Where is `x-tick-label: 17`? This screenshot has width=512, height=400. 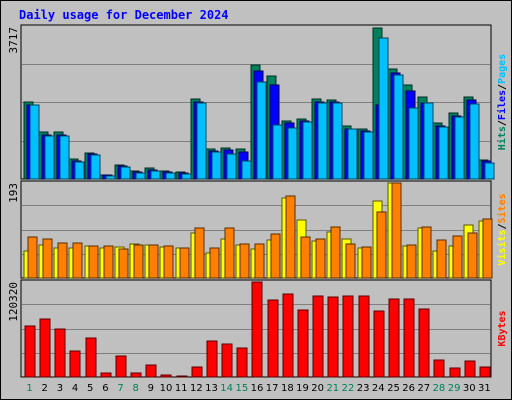 x-tick-label: 17 is located at coordinates (272, 388).